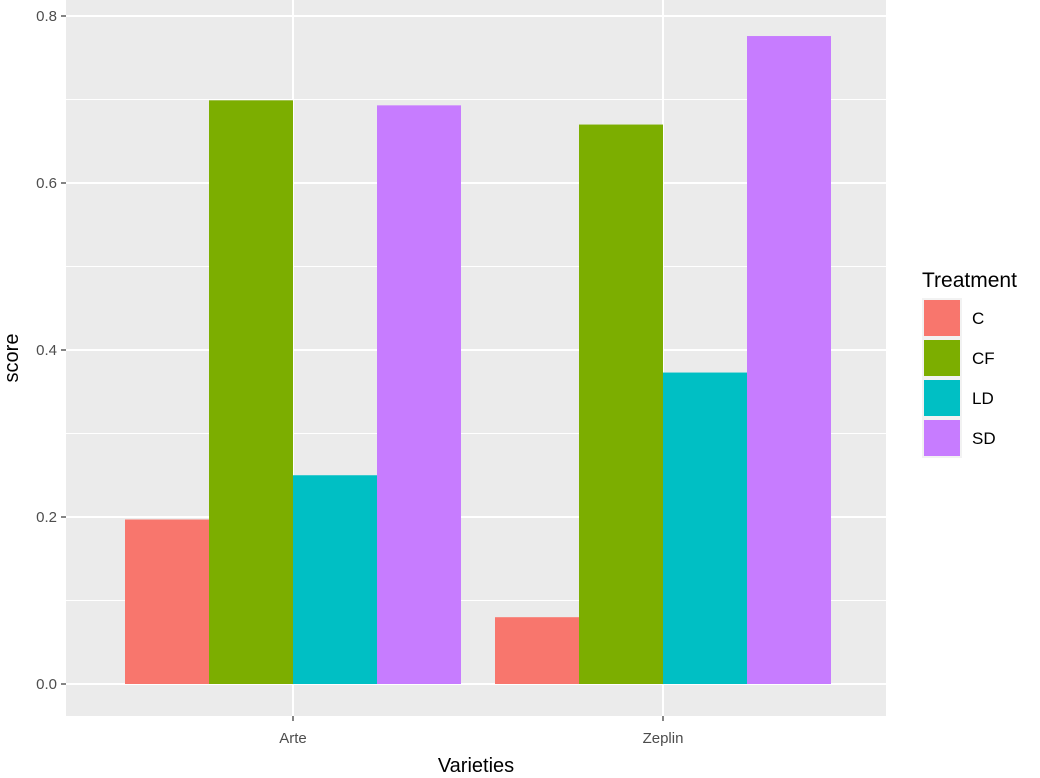 Image resolution: width=1040 pixels, height=778 pixels. I want to click on bar-cf-arte, so click(251, 392).